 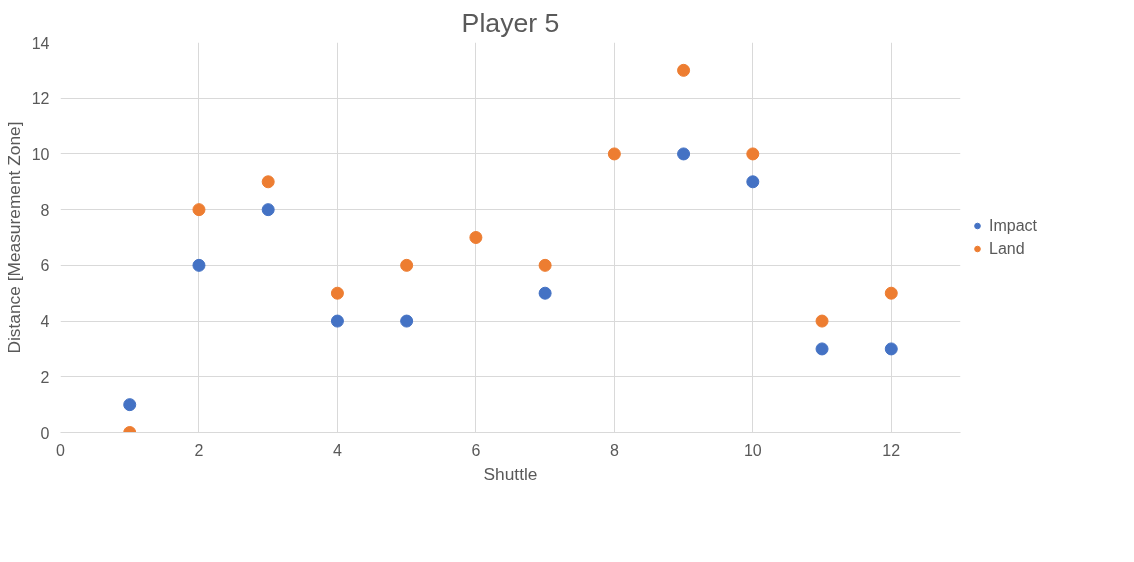 I want to click on y-tick-label: 10, so click(x=40, y=154).